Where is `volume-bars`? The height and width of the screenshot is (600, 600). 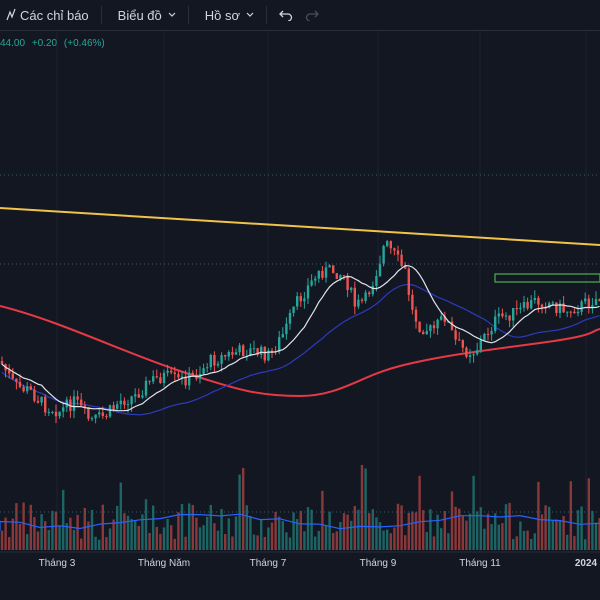 volume-bars is located at coordinates (300, 507).